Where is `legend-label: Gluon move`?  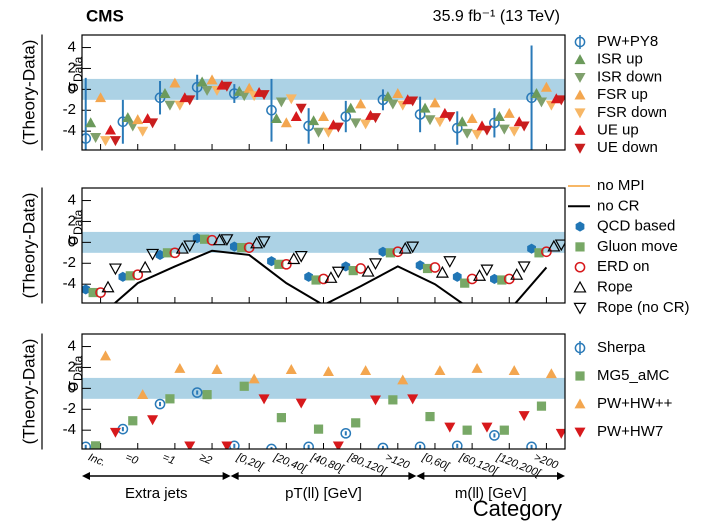 legend-label: Gluon move is located at coordinates (637, 246).